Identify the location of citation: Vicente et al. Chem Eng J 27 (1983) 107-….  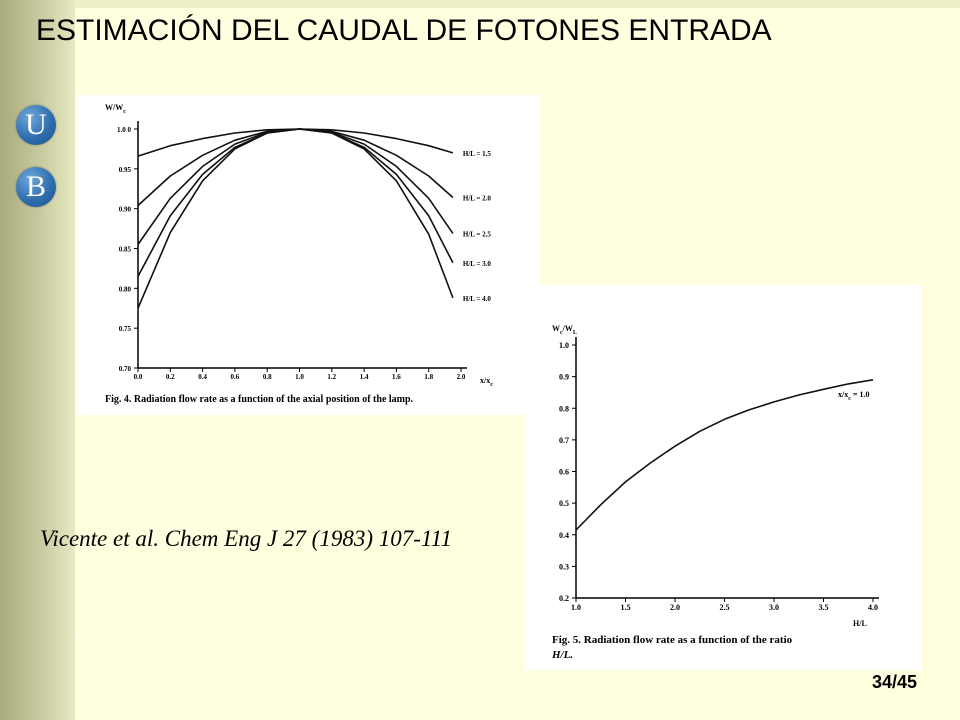
(246, 538).